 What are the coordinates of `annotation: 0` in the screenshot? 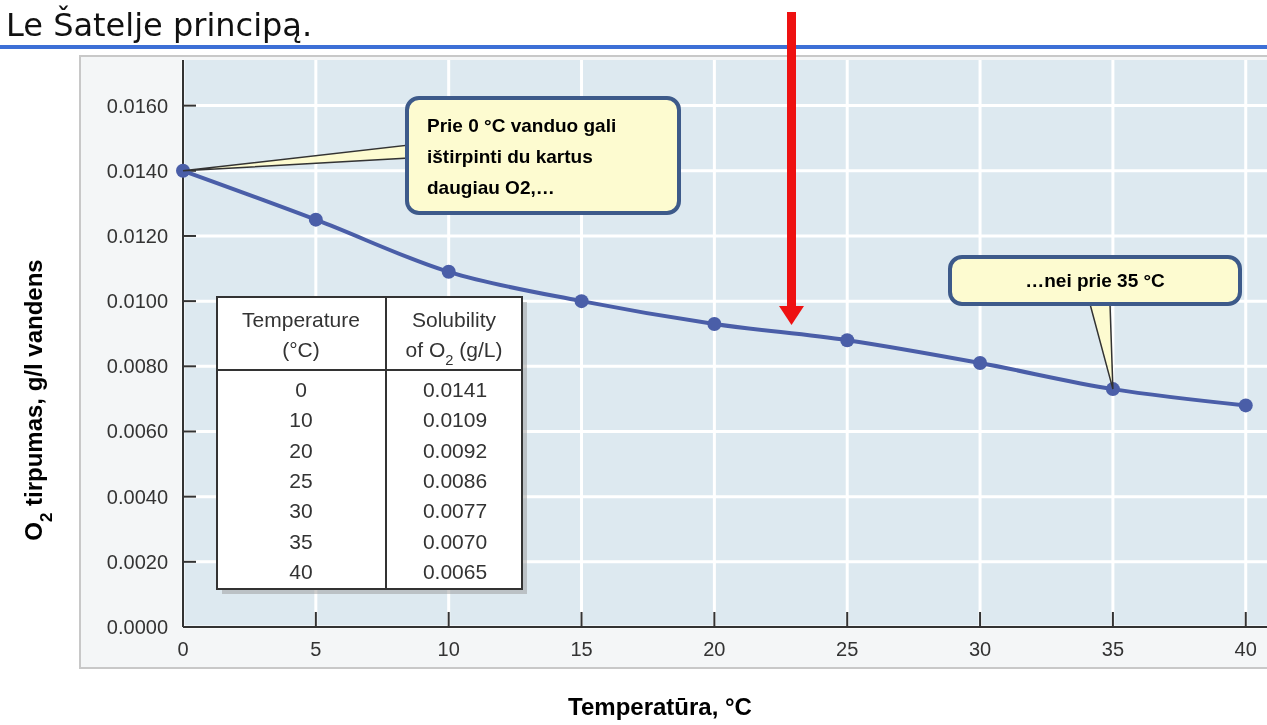 It's located at (301, 389).